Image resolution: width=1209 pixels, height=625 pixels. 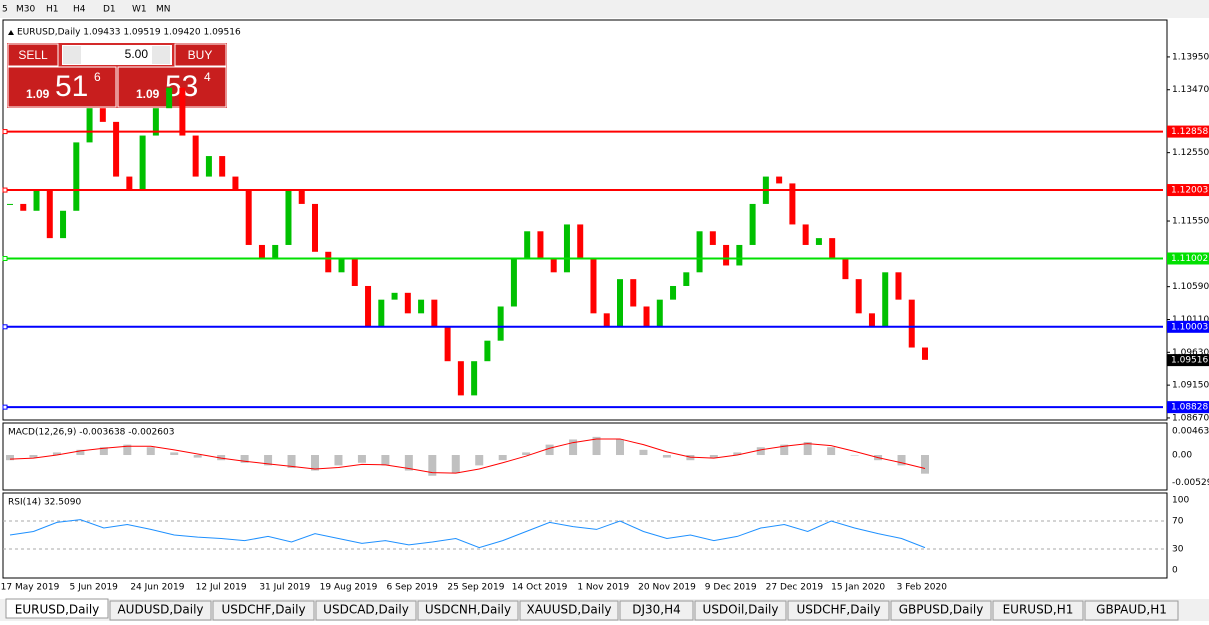 What do you see at coordinates (349, 588) in the screenshot?
I see `x-tick-label: 19 Aug 2019` at bounding box center [349, 588].